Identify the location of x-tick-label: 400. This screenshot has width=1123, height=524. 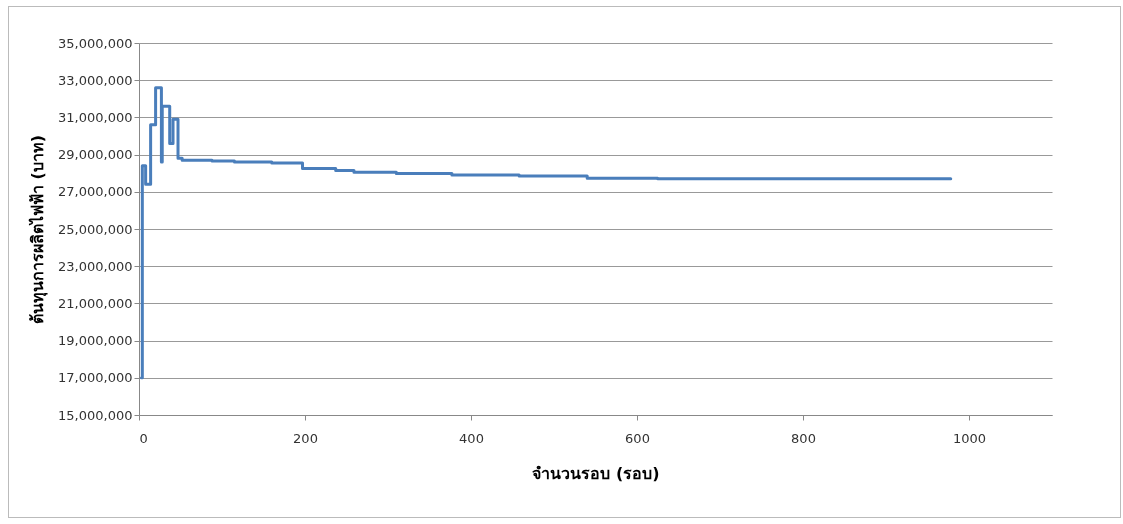
(471, 438).